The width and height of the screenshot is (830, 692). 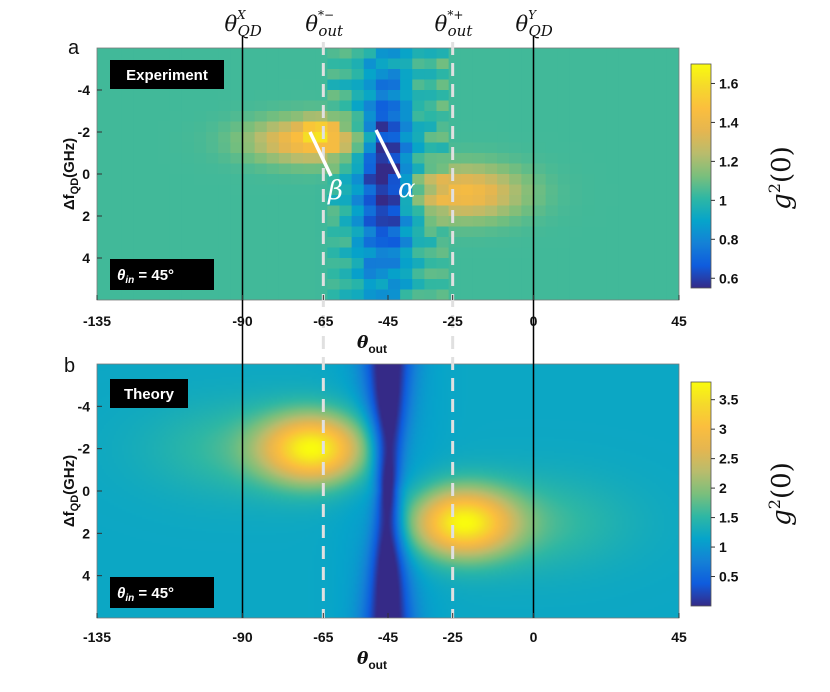 What do you see at coordinates (242, 321) in the screenshot?
I see `x-tick-label: -90` at bounding box center [242, 321].